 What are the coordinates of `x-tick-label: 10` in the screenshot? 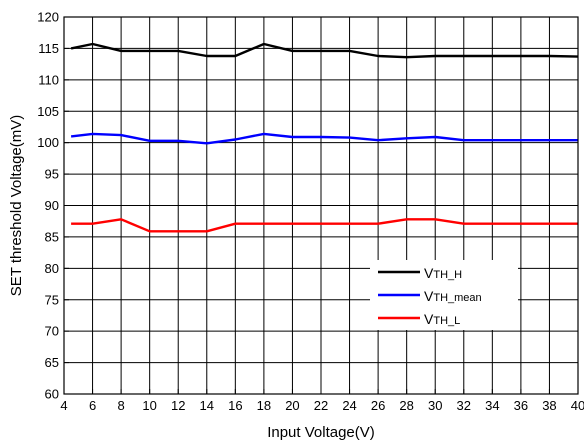 It's located at (149, 405).